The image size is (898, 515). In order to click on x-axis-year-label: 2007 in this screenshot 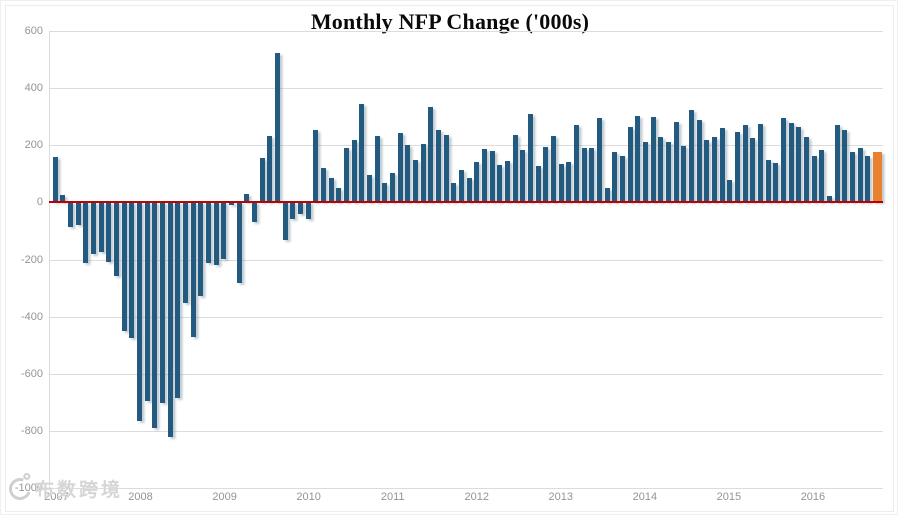, I will do `click(56, 497)`.